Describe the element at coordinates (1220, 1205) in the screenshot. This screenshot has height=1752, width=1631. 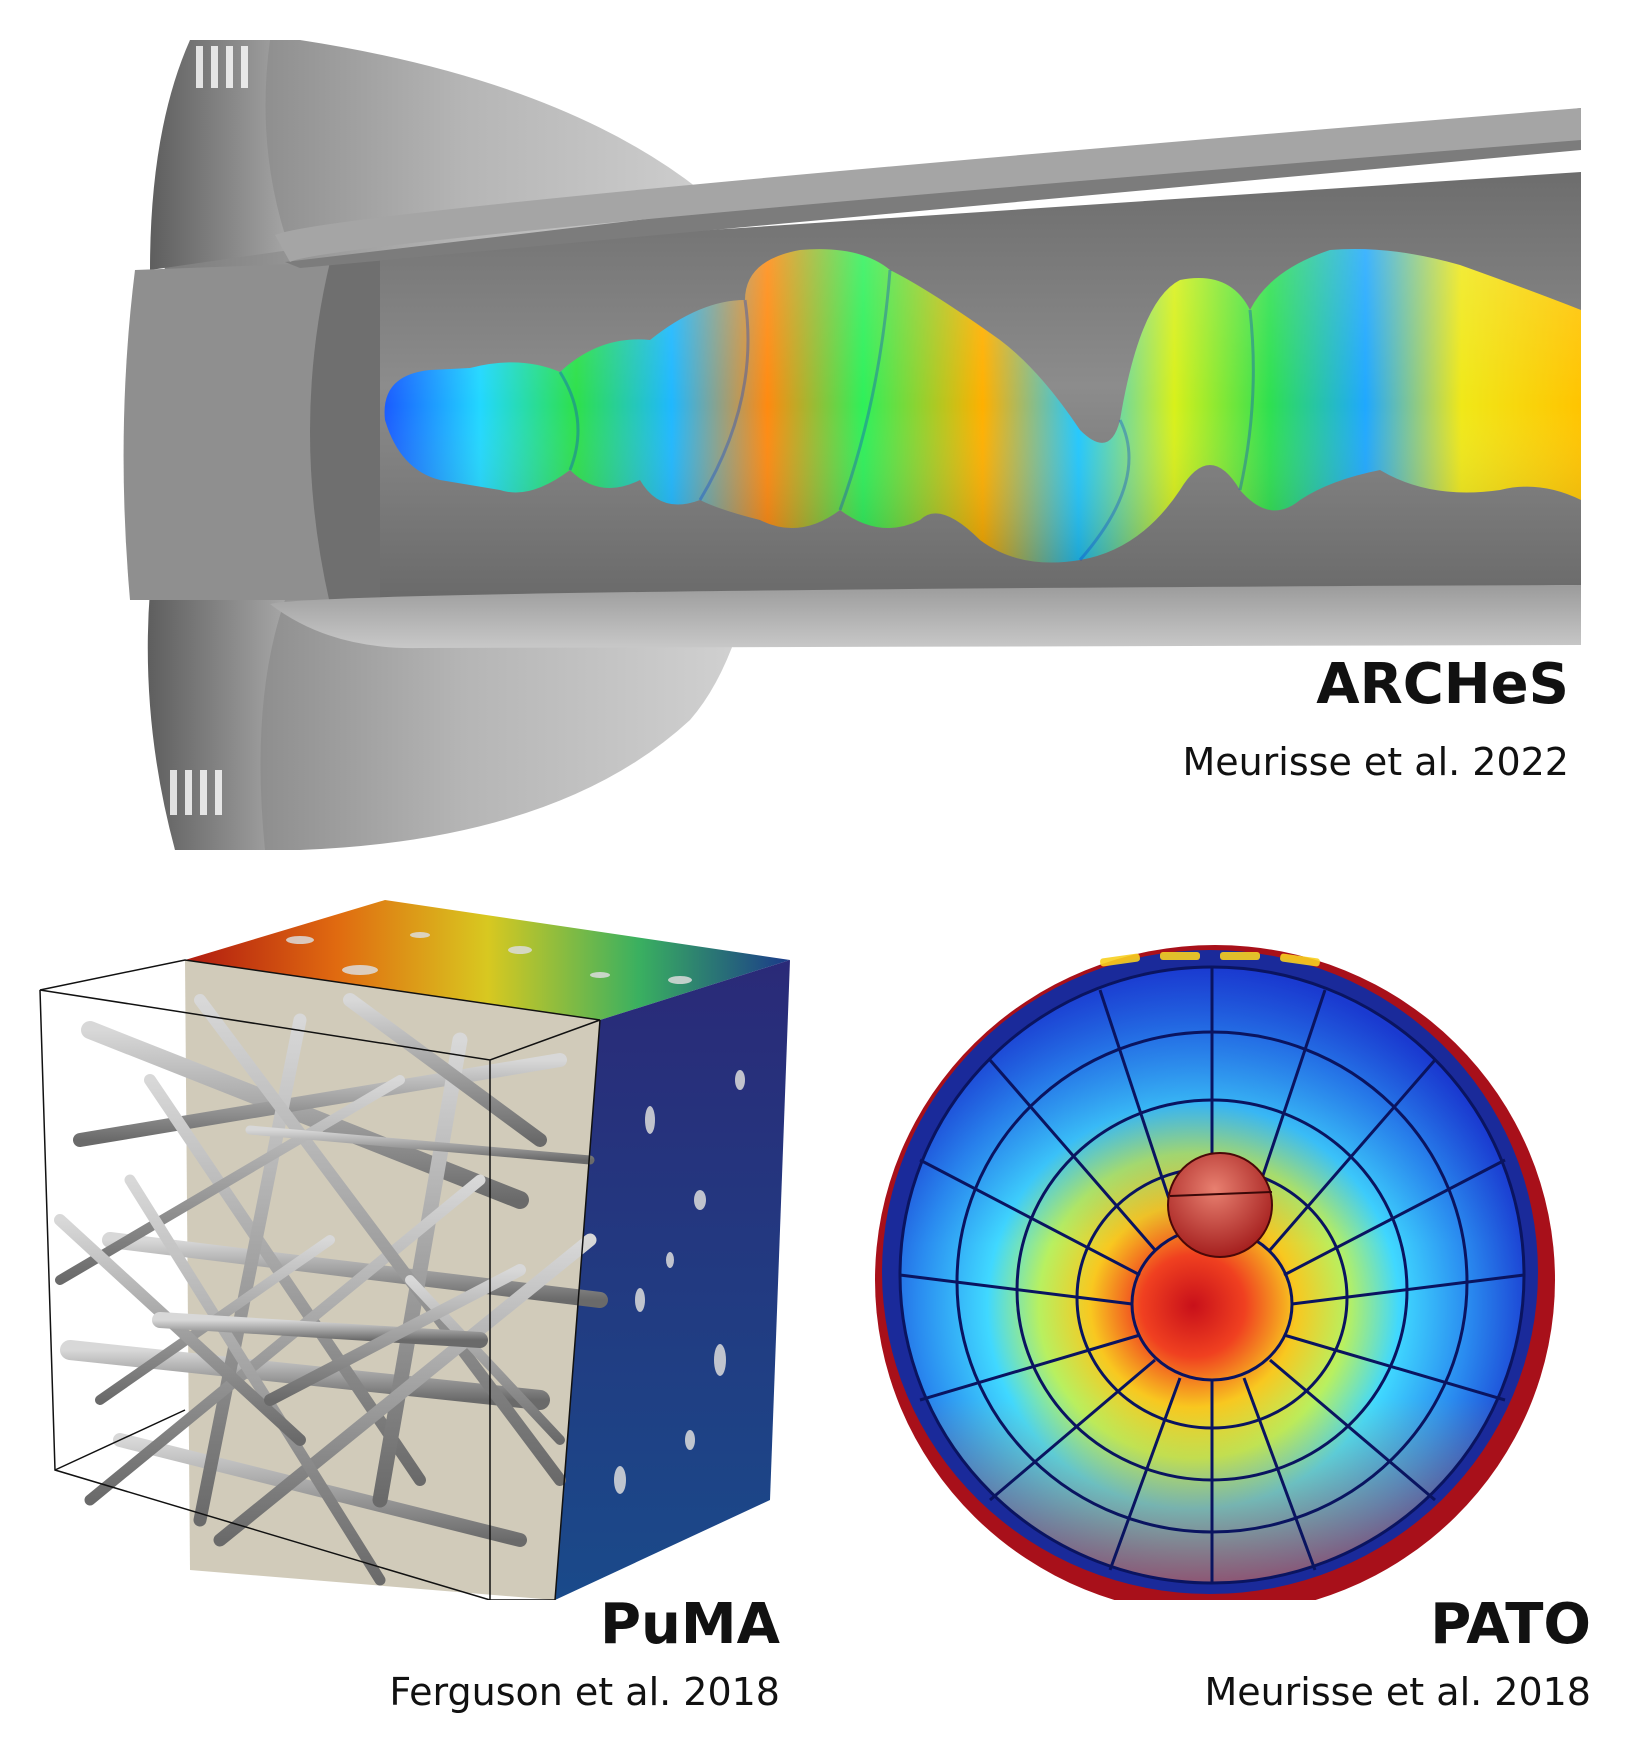
I see `nose-cap` at that location.